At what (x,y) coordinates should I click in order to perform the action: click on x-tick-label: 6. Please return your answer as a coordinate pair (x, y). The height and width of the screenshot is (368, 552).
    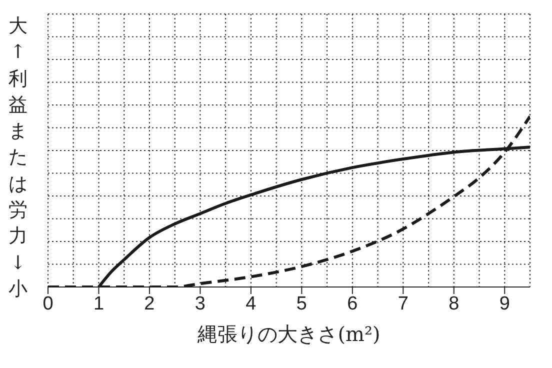
    Looking at the image, I should click on (352, 303).